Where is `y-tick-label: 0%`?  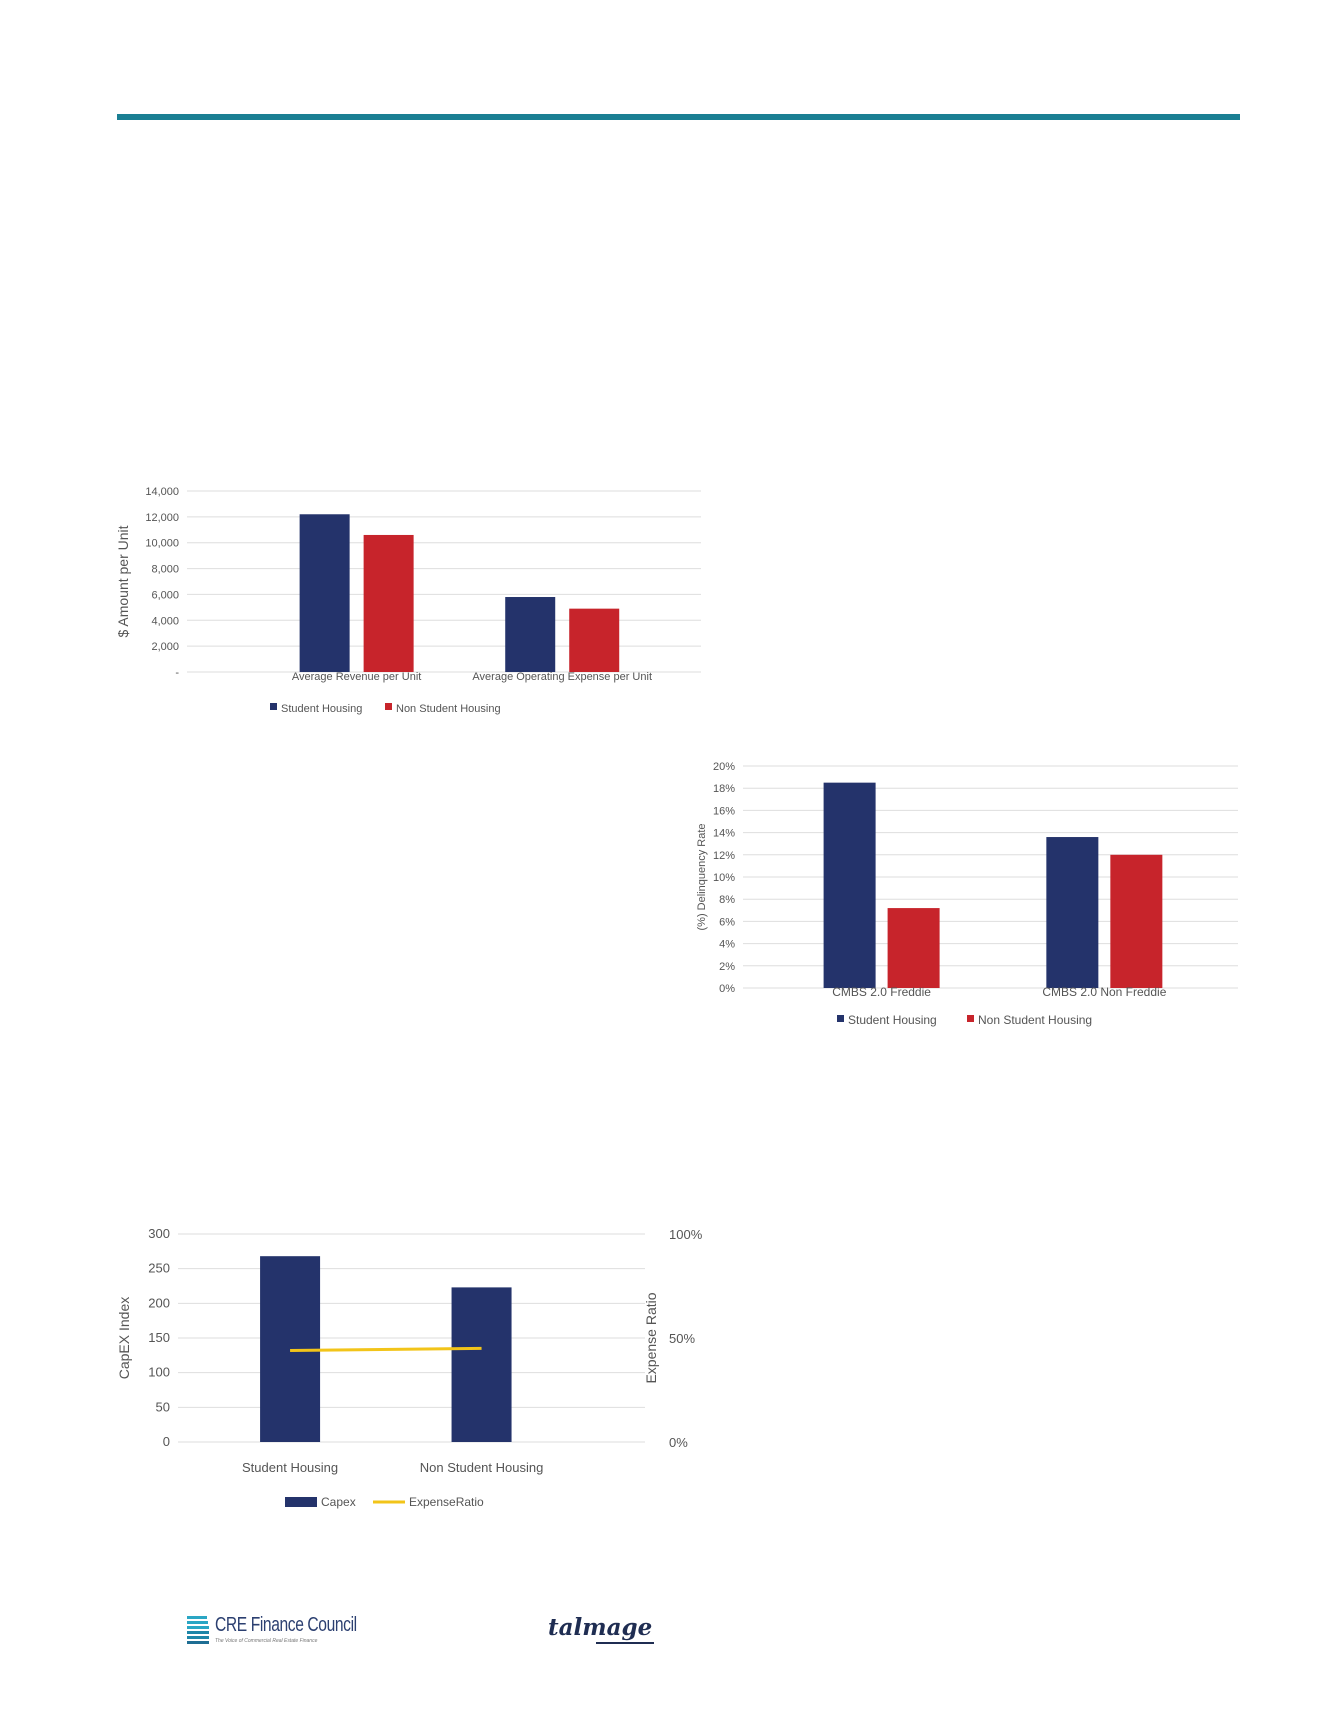
y-tick-label: 0% is located at coordinates (727, 989).